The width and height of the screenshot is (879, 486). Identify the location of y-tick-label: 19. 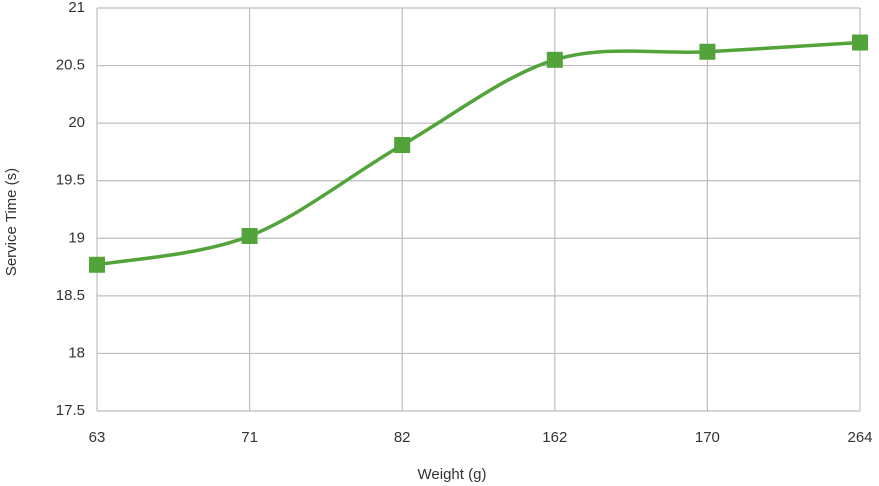
(76, 237).